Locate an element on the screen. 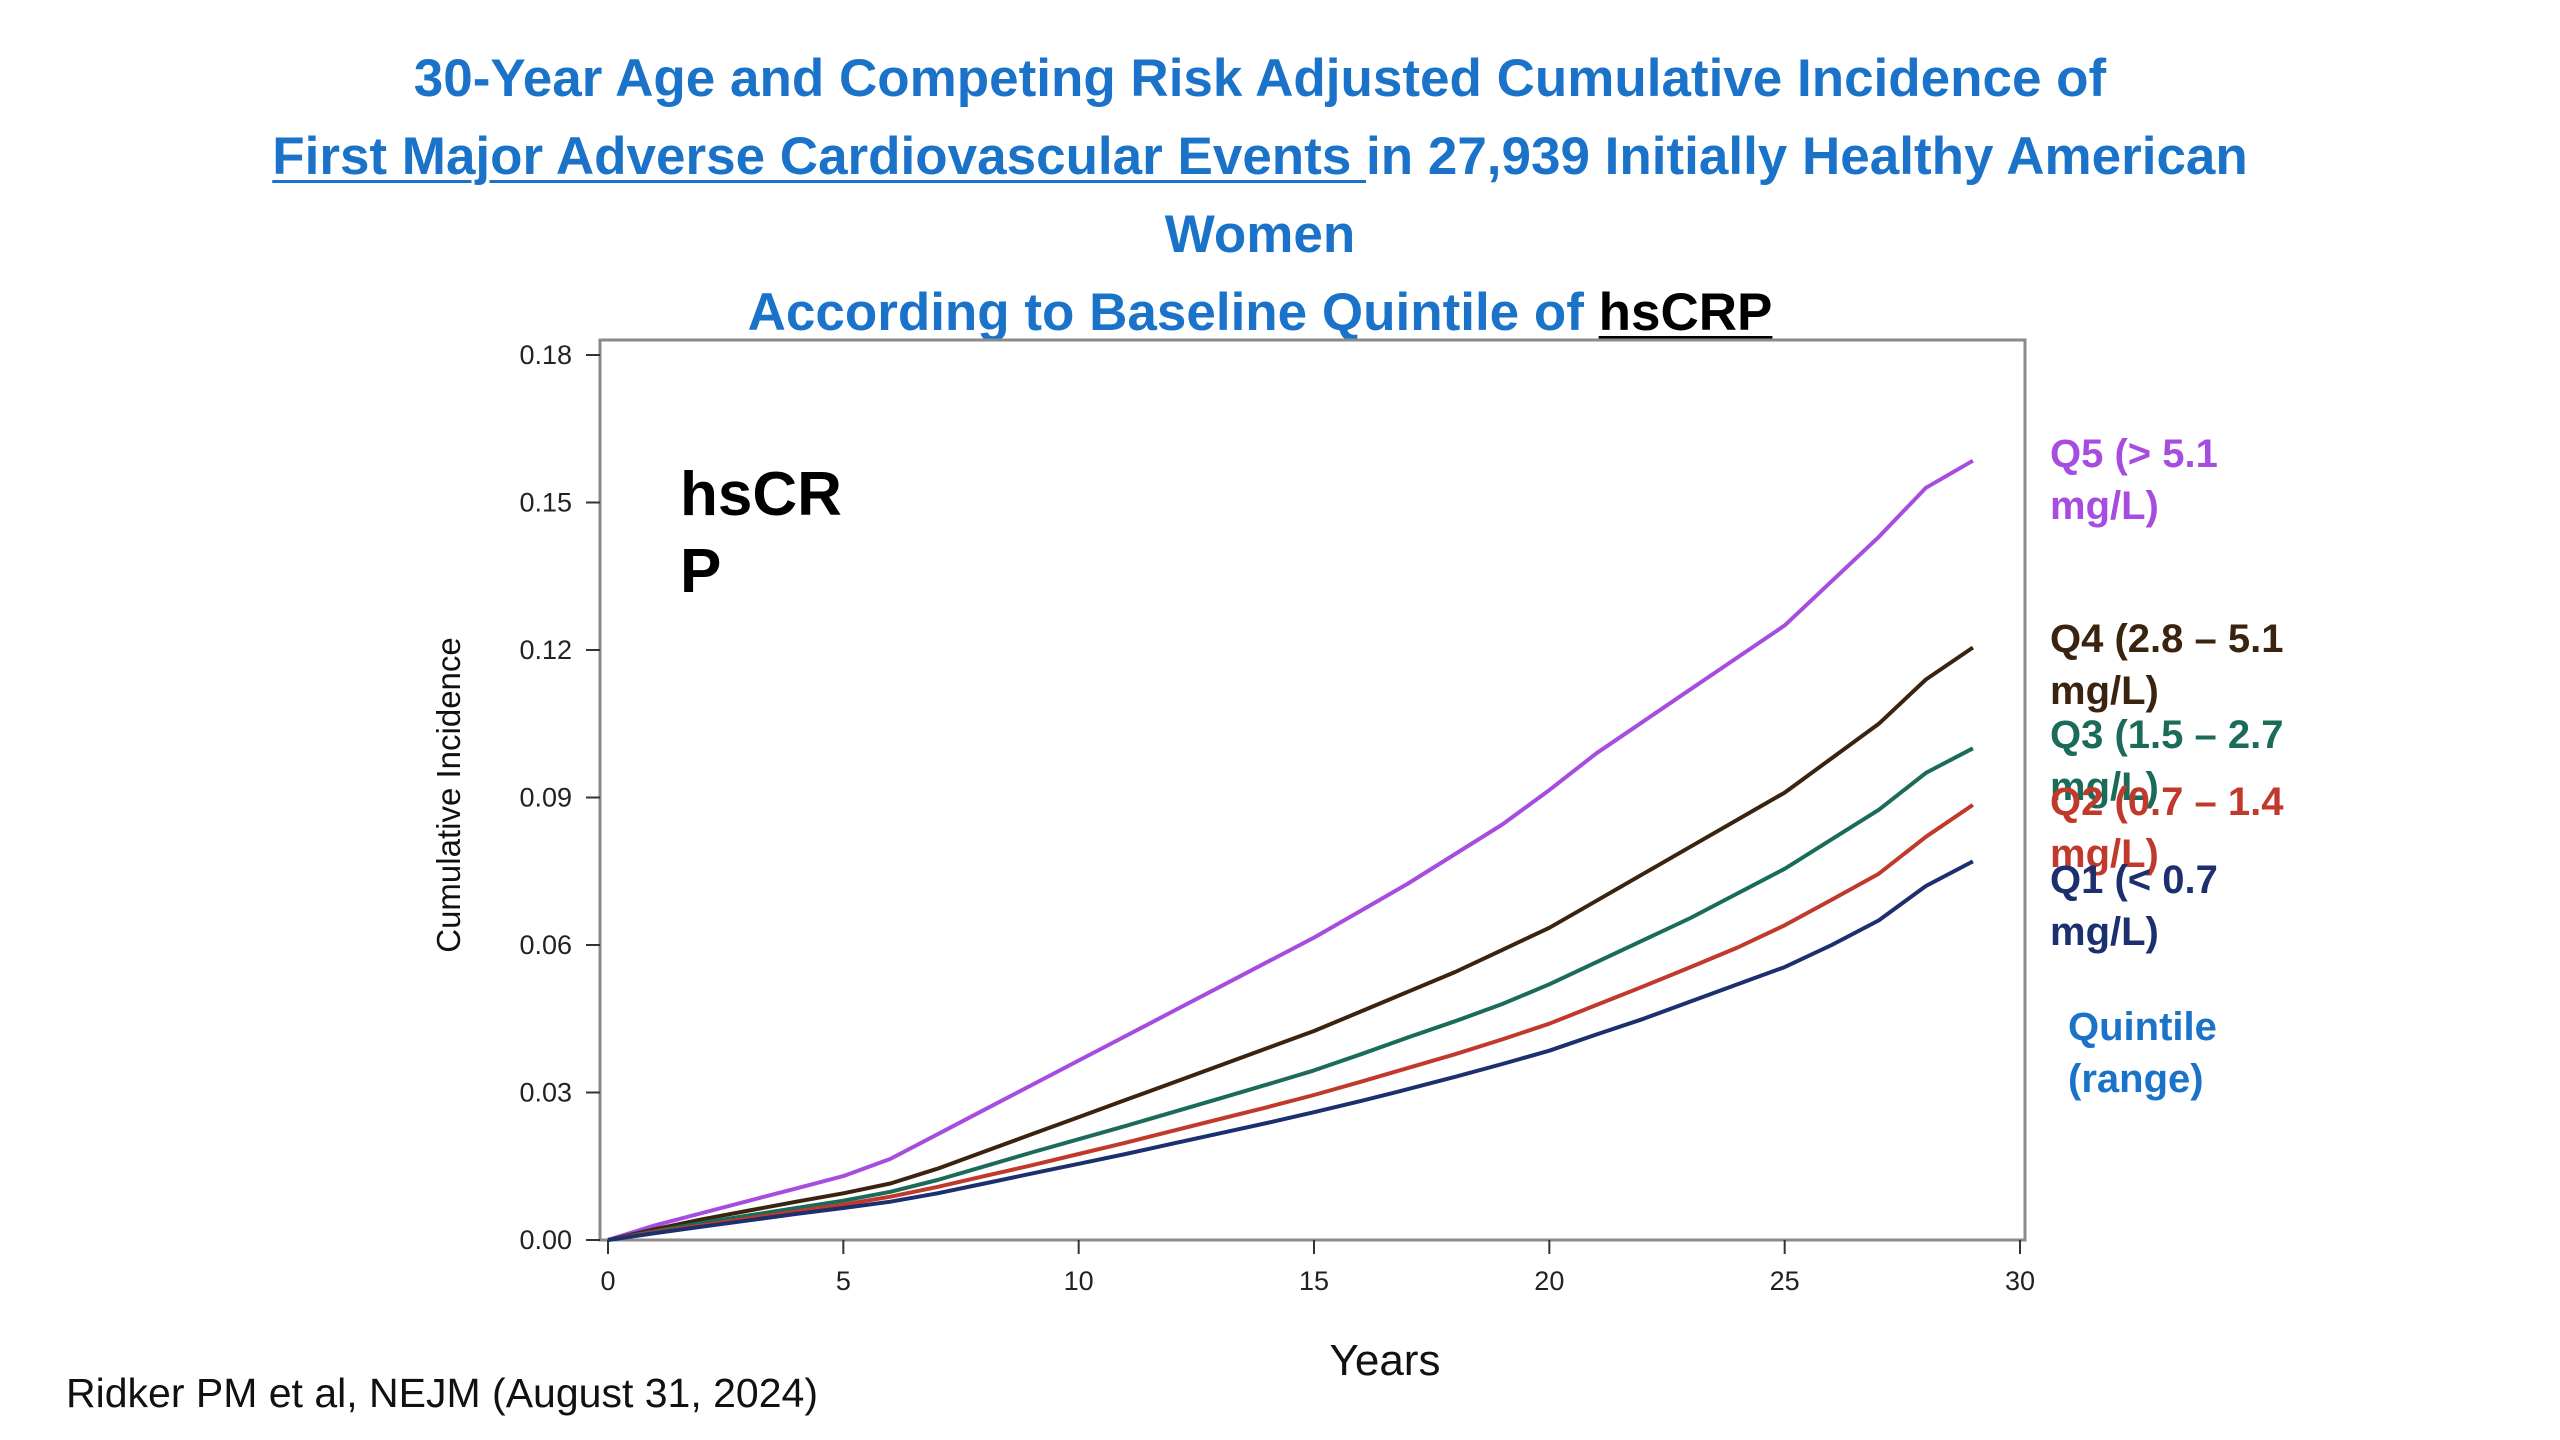  x-tick-label: 30 is located at coordinates (2020, 1281).